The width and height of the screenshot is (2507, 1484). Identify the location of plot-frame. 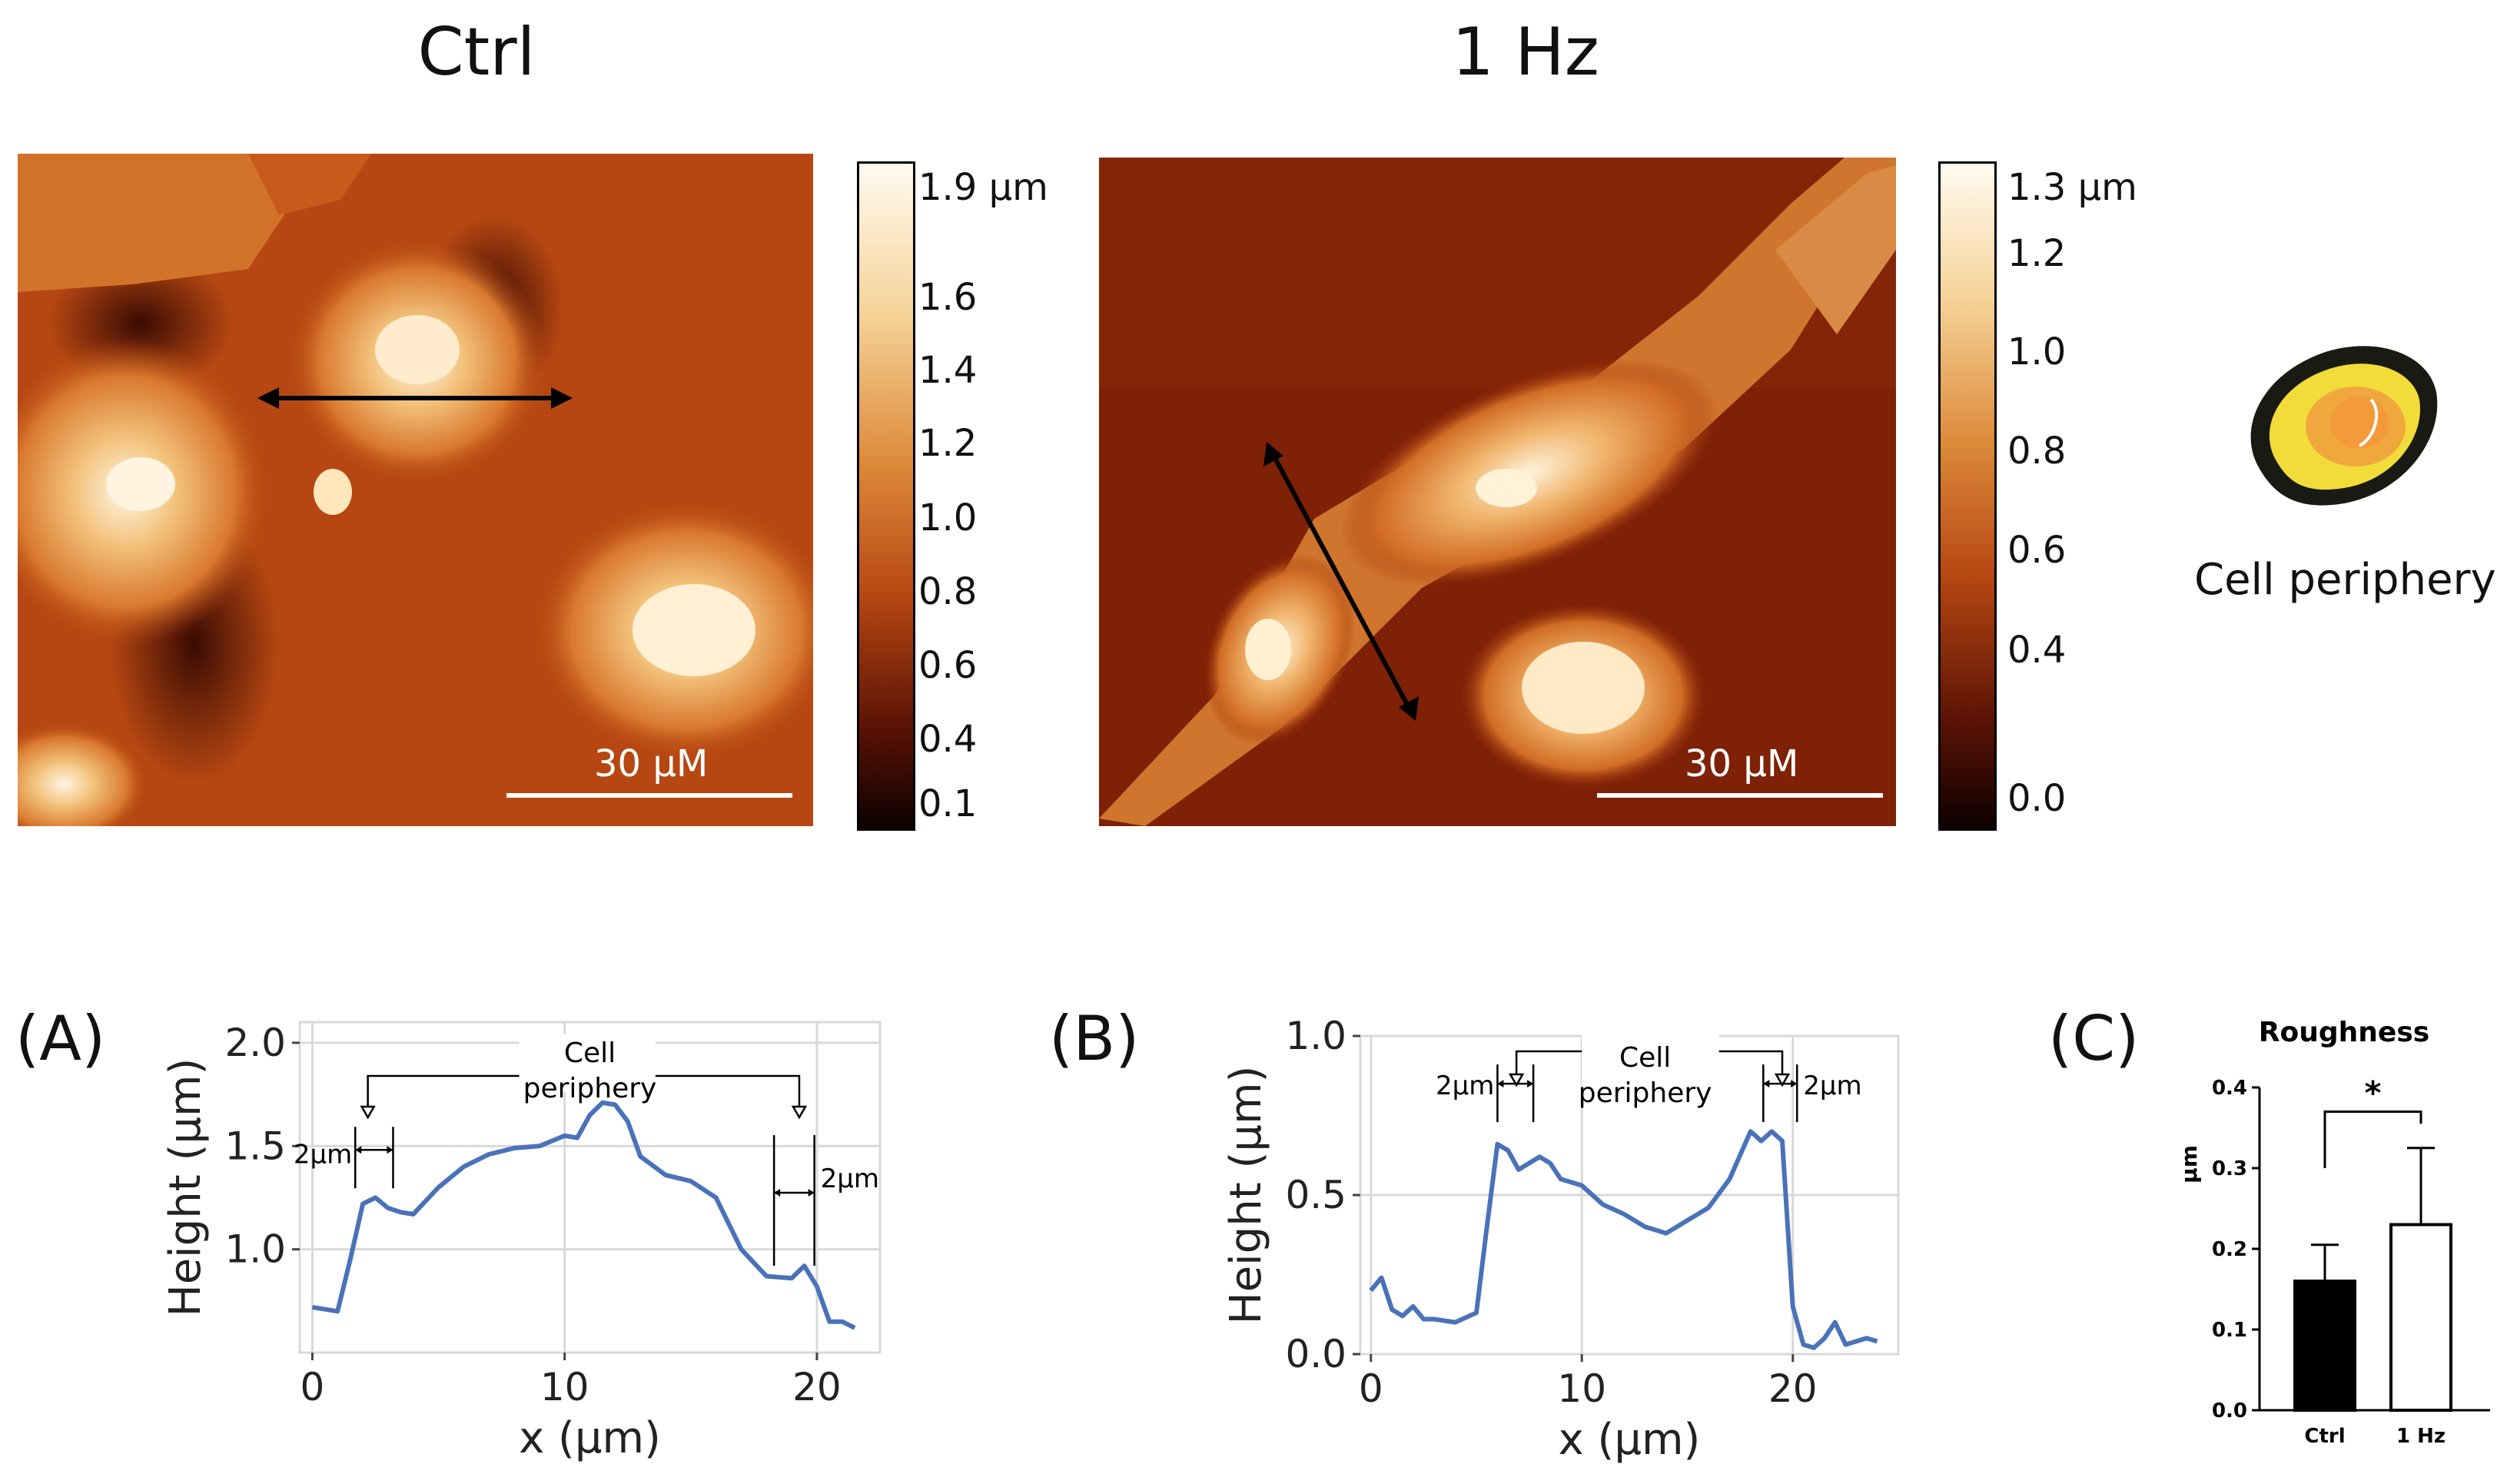
(590, 1187).